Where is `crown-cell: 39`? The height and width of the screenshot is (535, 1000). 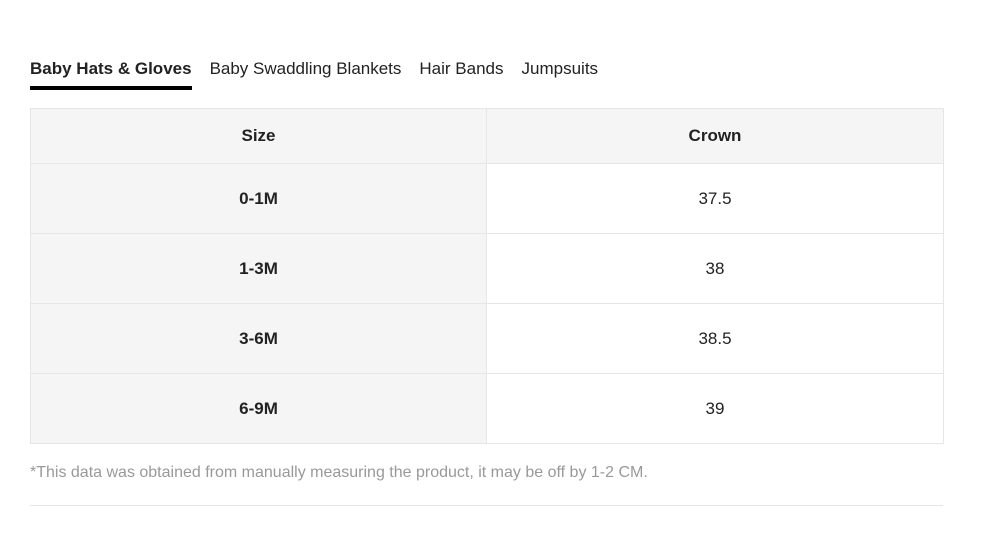 crown-cell: 39 is located at coordinates (715, 408).